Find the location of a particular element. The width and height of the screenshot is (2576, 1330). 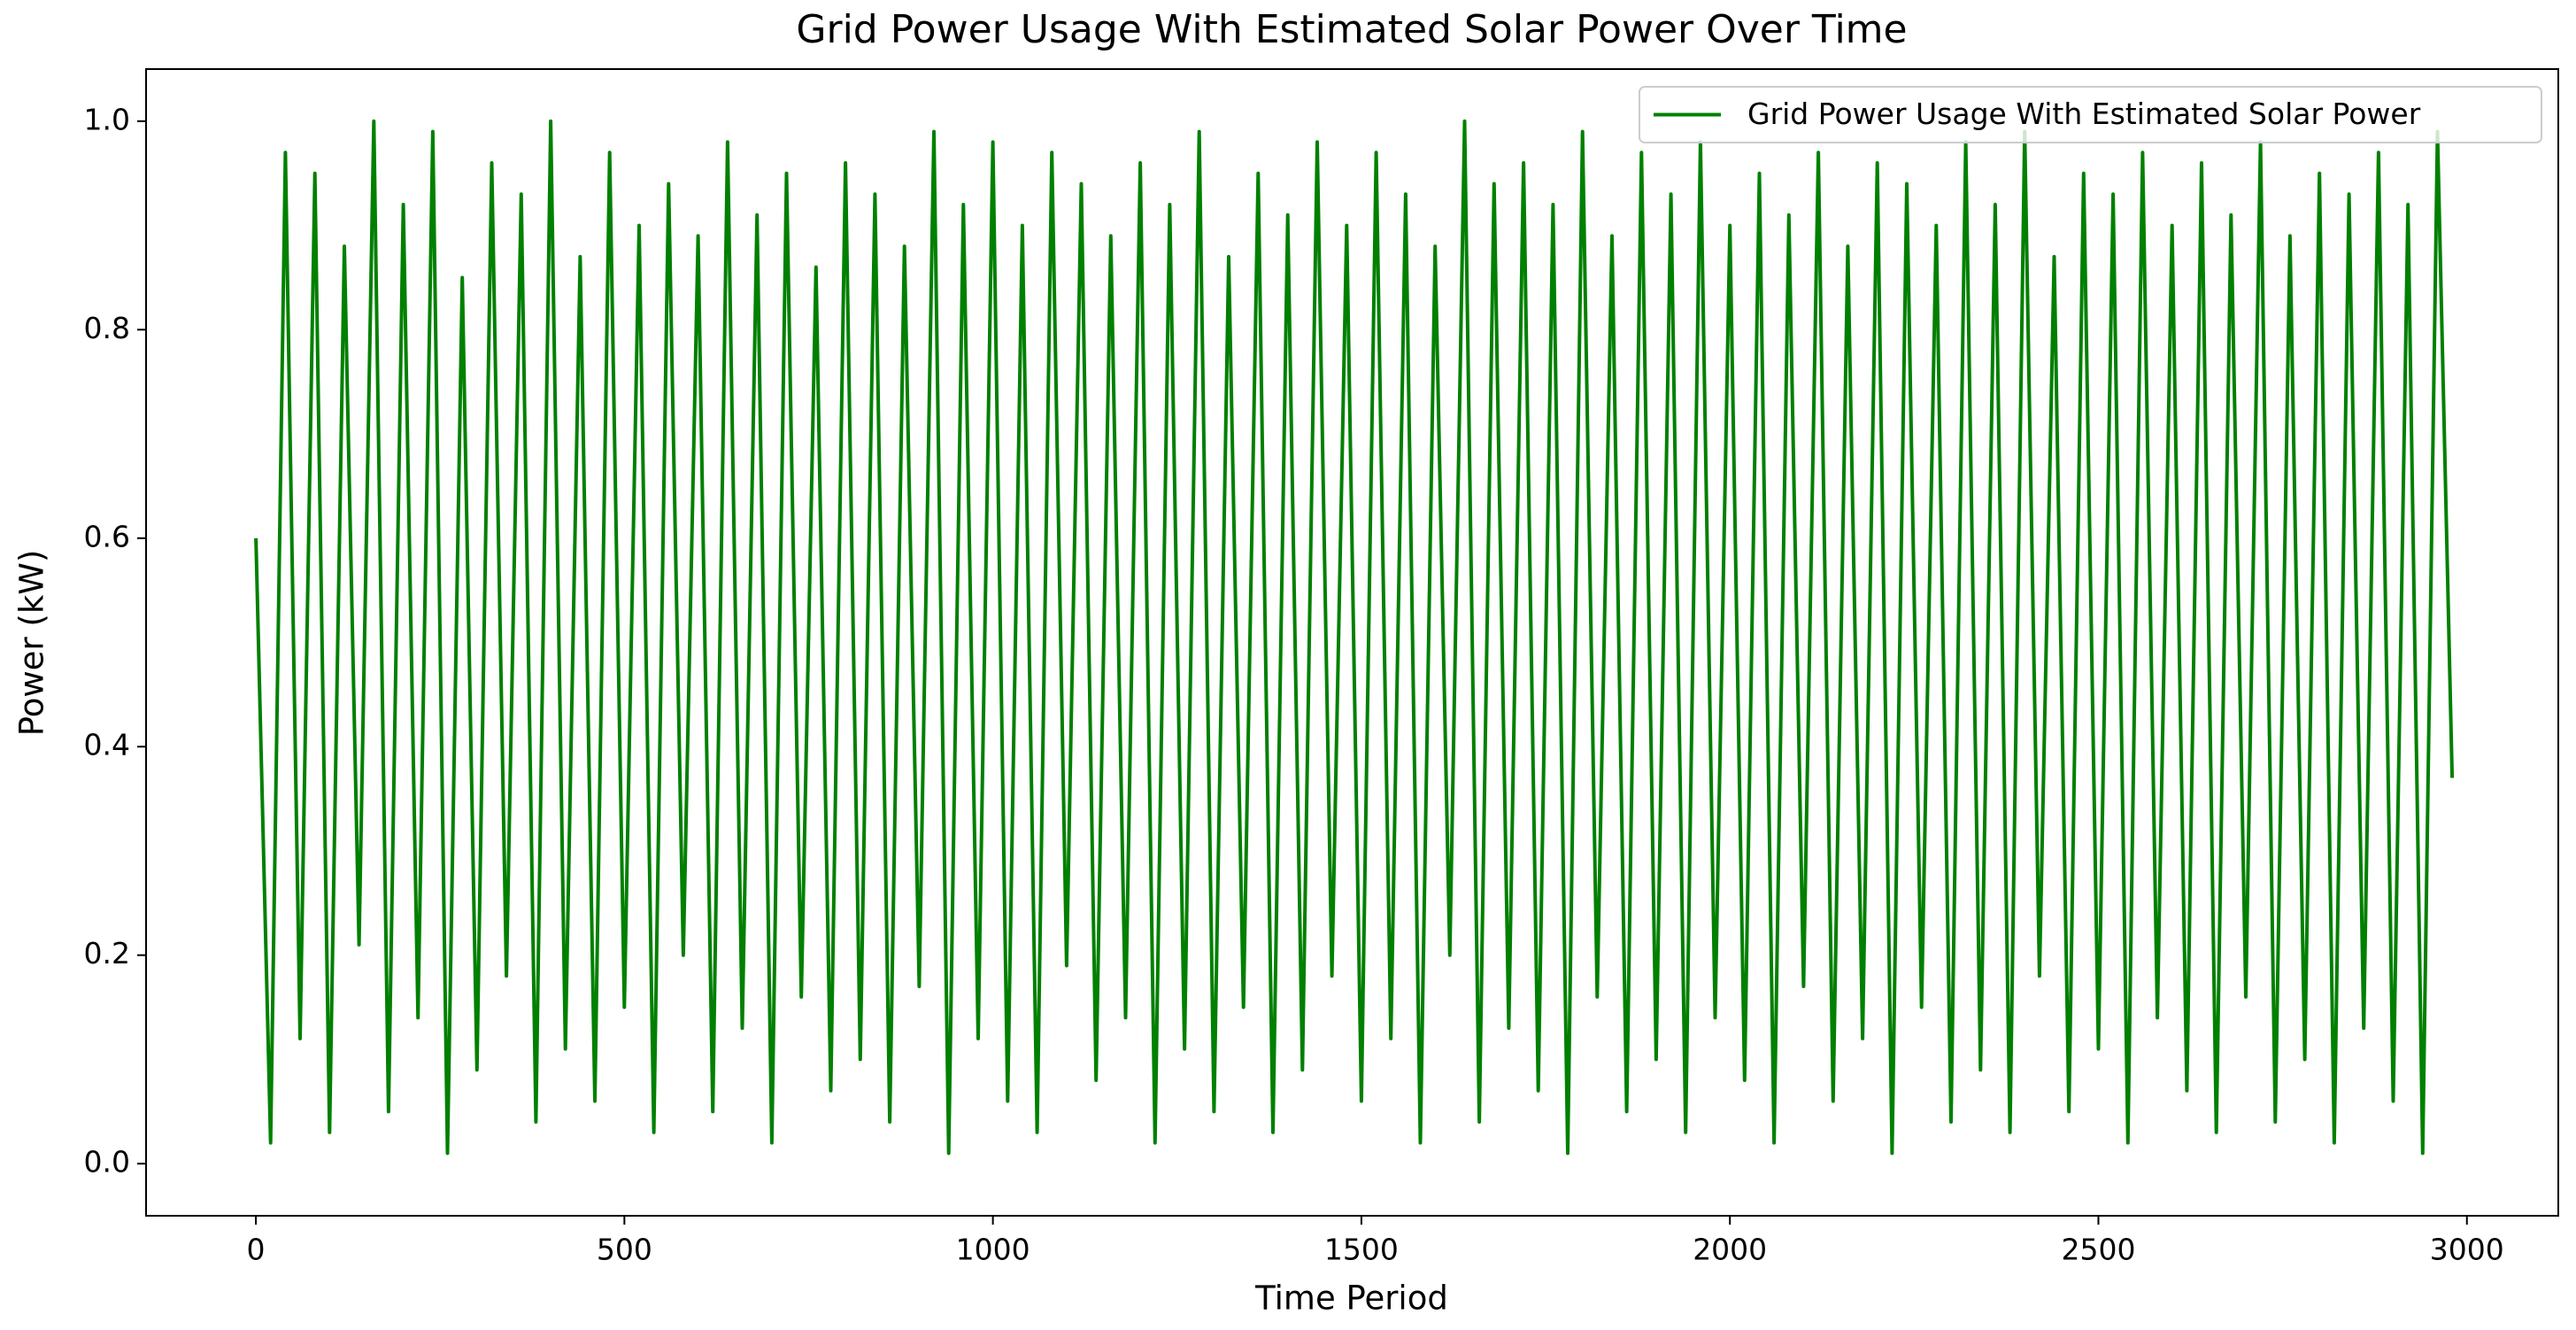

x-tick-label: 2000 is located at coordinates (1730, 1250).